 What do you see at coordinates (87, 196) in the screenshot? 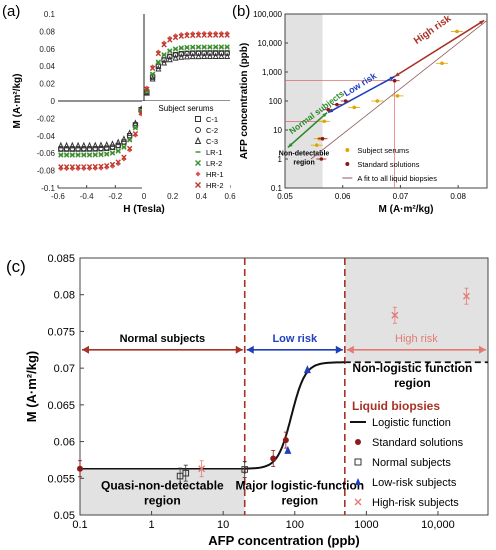
I see `a-x-tick-label: -0.4` at bounding box center [87, 196].